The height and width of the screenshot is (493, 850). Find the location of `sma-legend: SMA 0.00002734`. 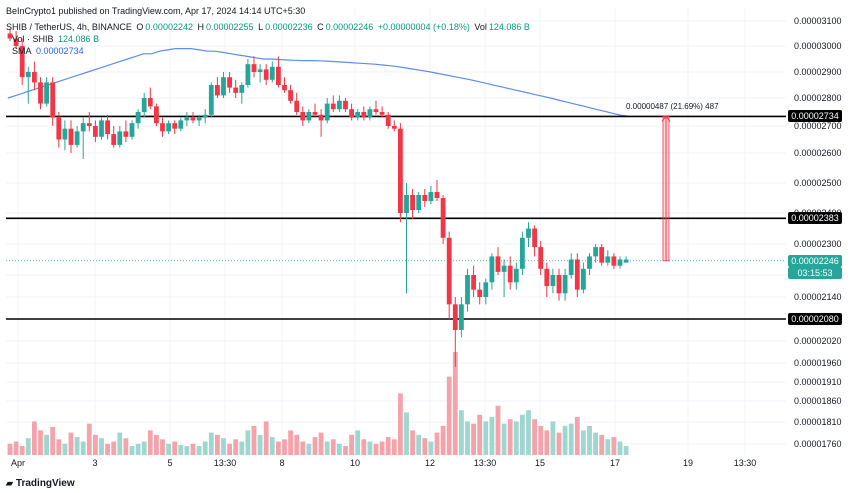

sma-legend: SMA 0.00002734 is located at coordinates (49, 51).